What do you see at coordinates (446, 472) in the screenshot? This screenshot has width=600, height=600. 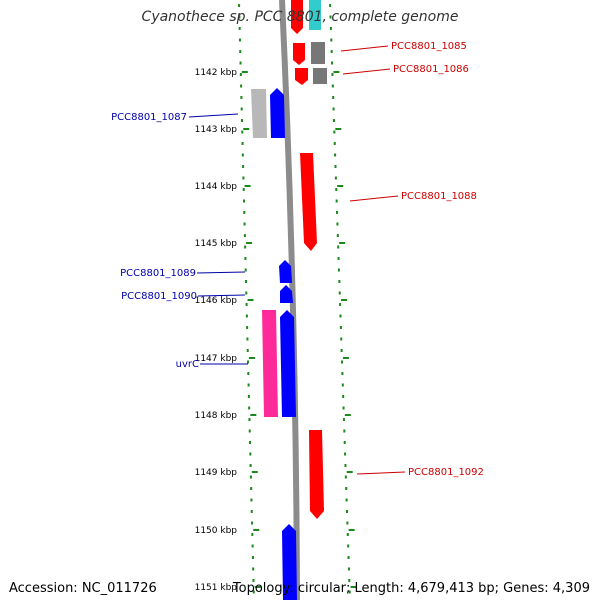 I see `gene-label: PCC8801_1092` at bounding box center [446, 472].